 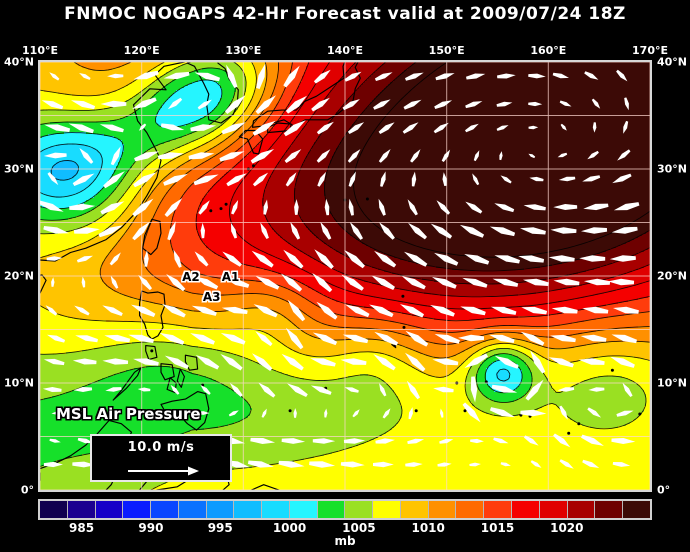 What do you see at coordinates (151, 528) in the screenshot?
I see `colorbar-tick-990: 990` at bounding box center [151, 528].